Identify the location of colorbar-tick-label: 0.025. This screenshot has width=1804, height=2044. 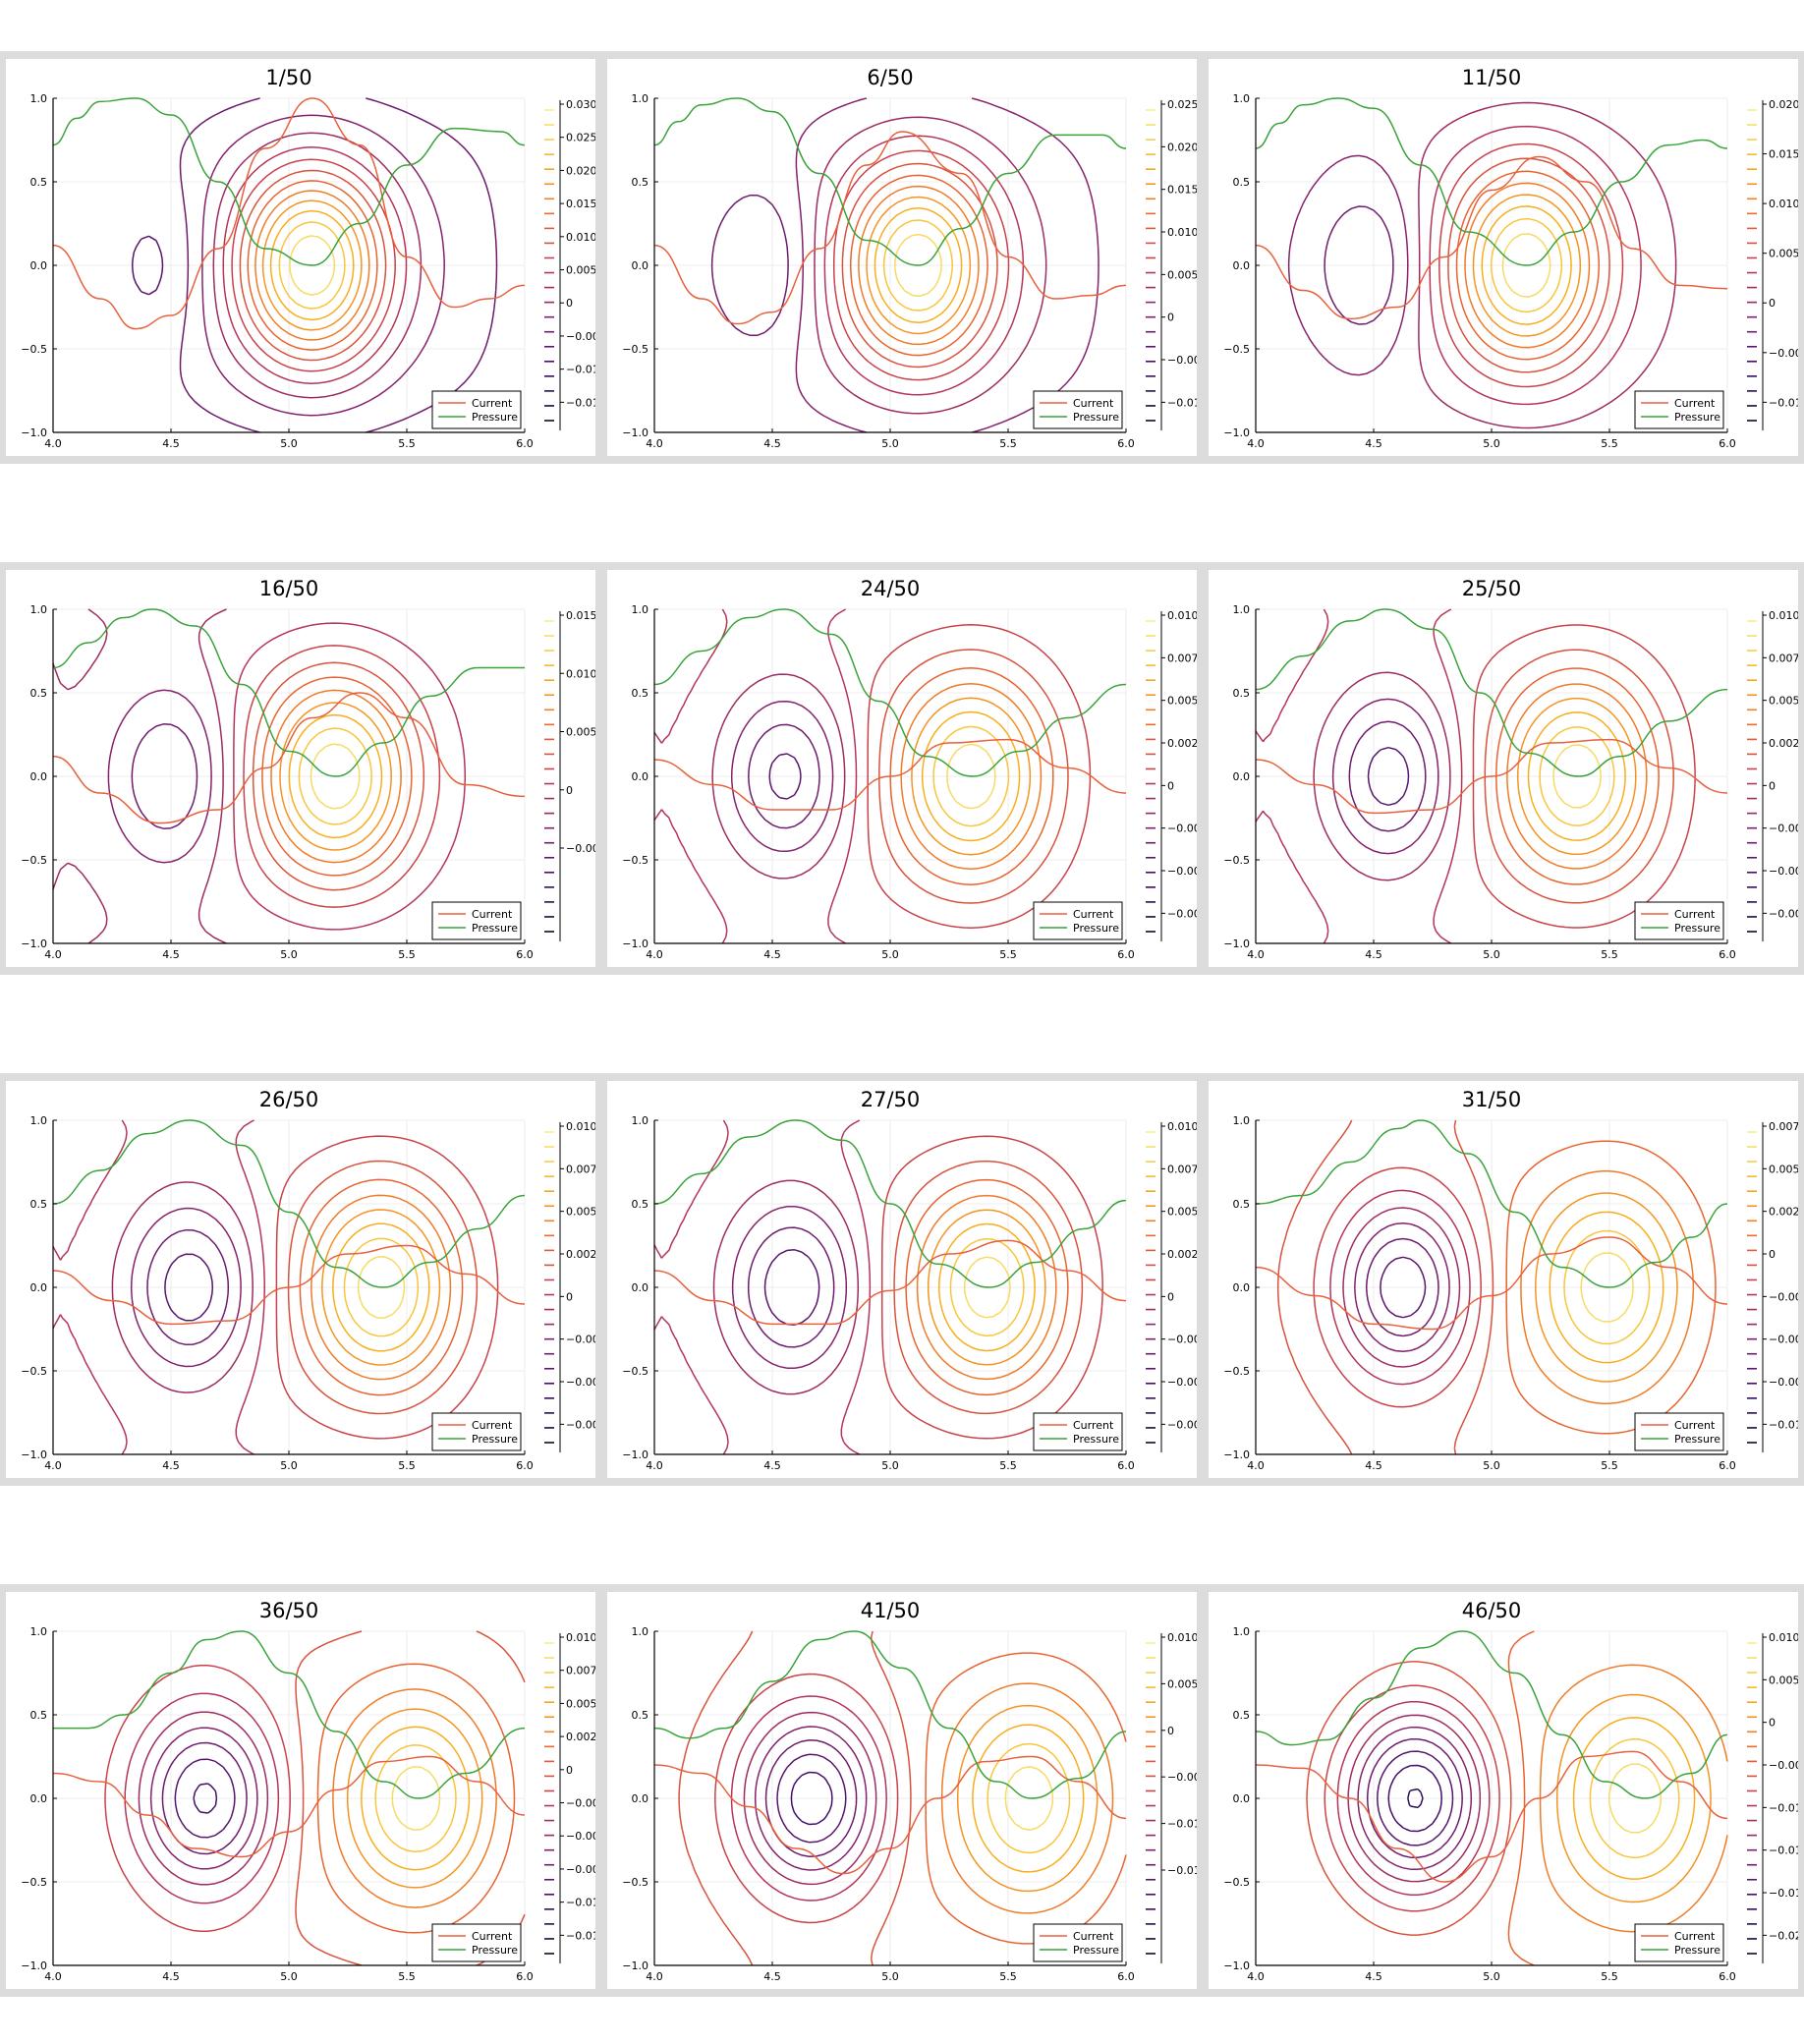
(1182, 104).